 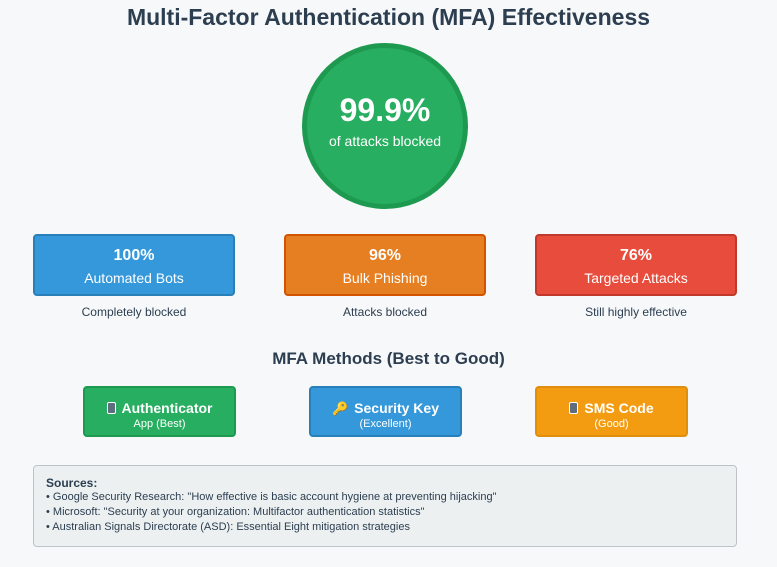 I want to click on method-note: App (Best), so click(x=159, y=424).